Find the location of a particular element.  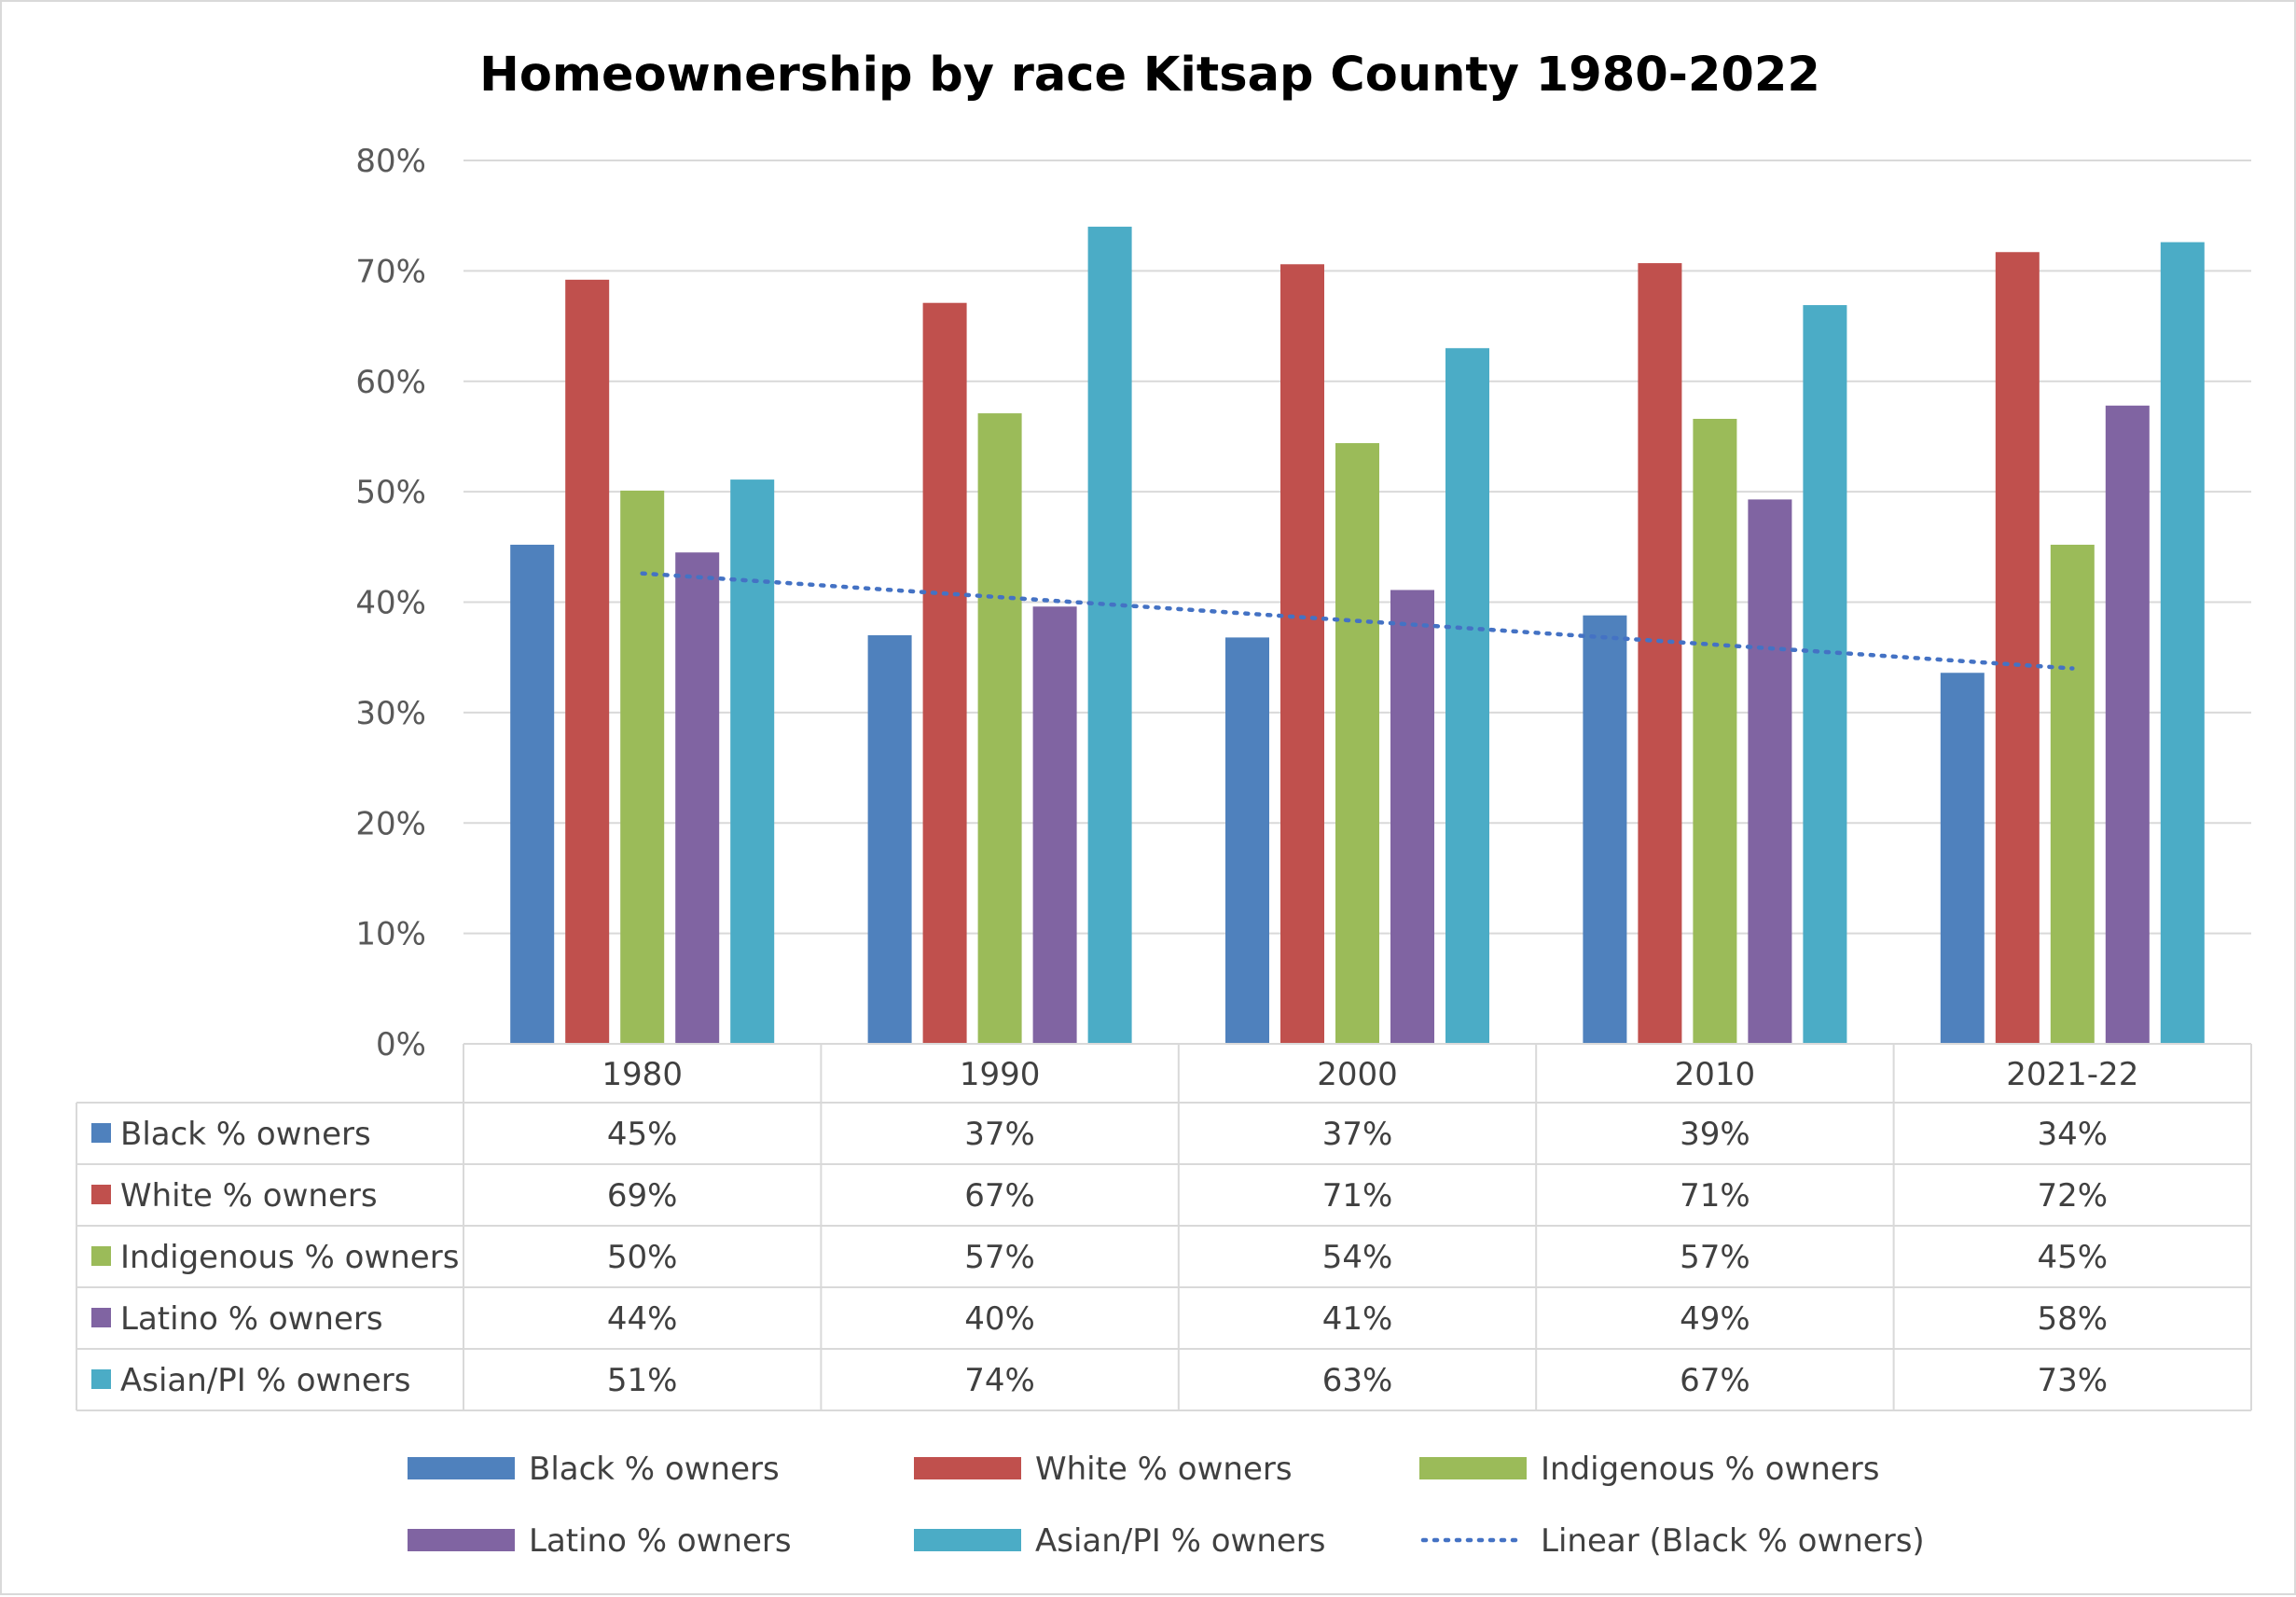

data-label: 44% is located at coordinates (642, 1319).